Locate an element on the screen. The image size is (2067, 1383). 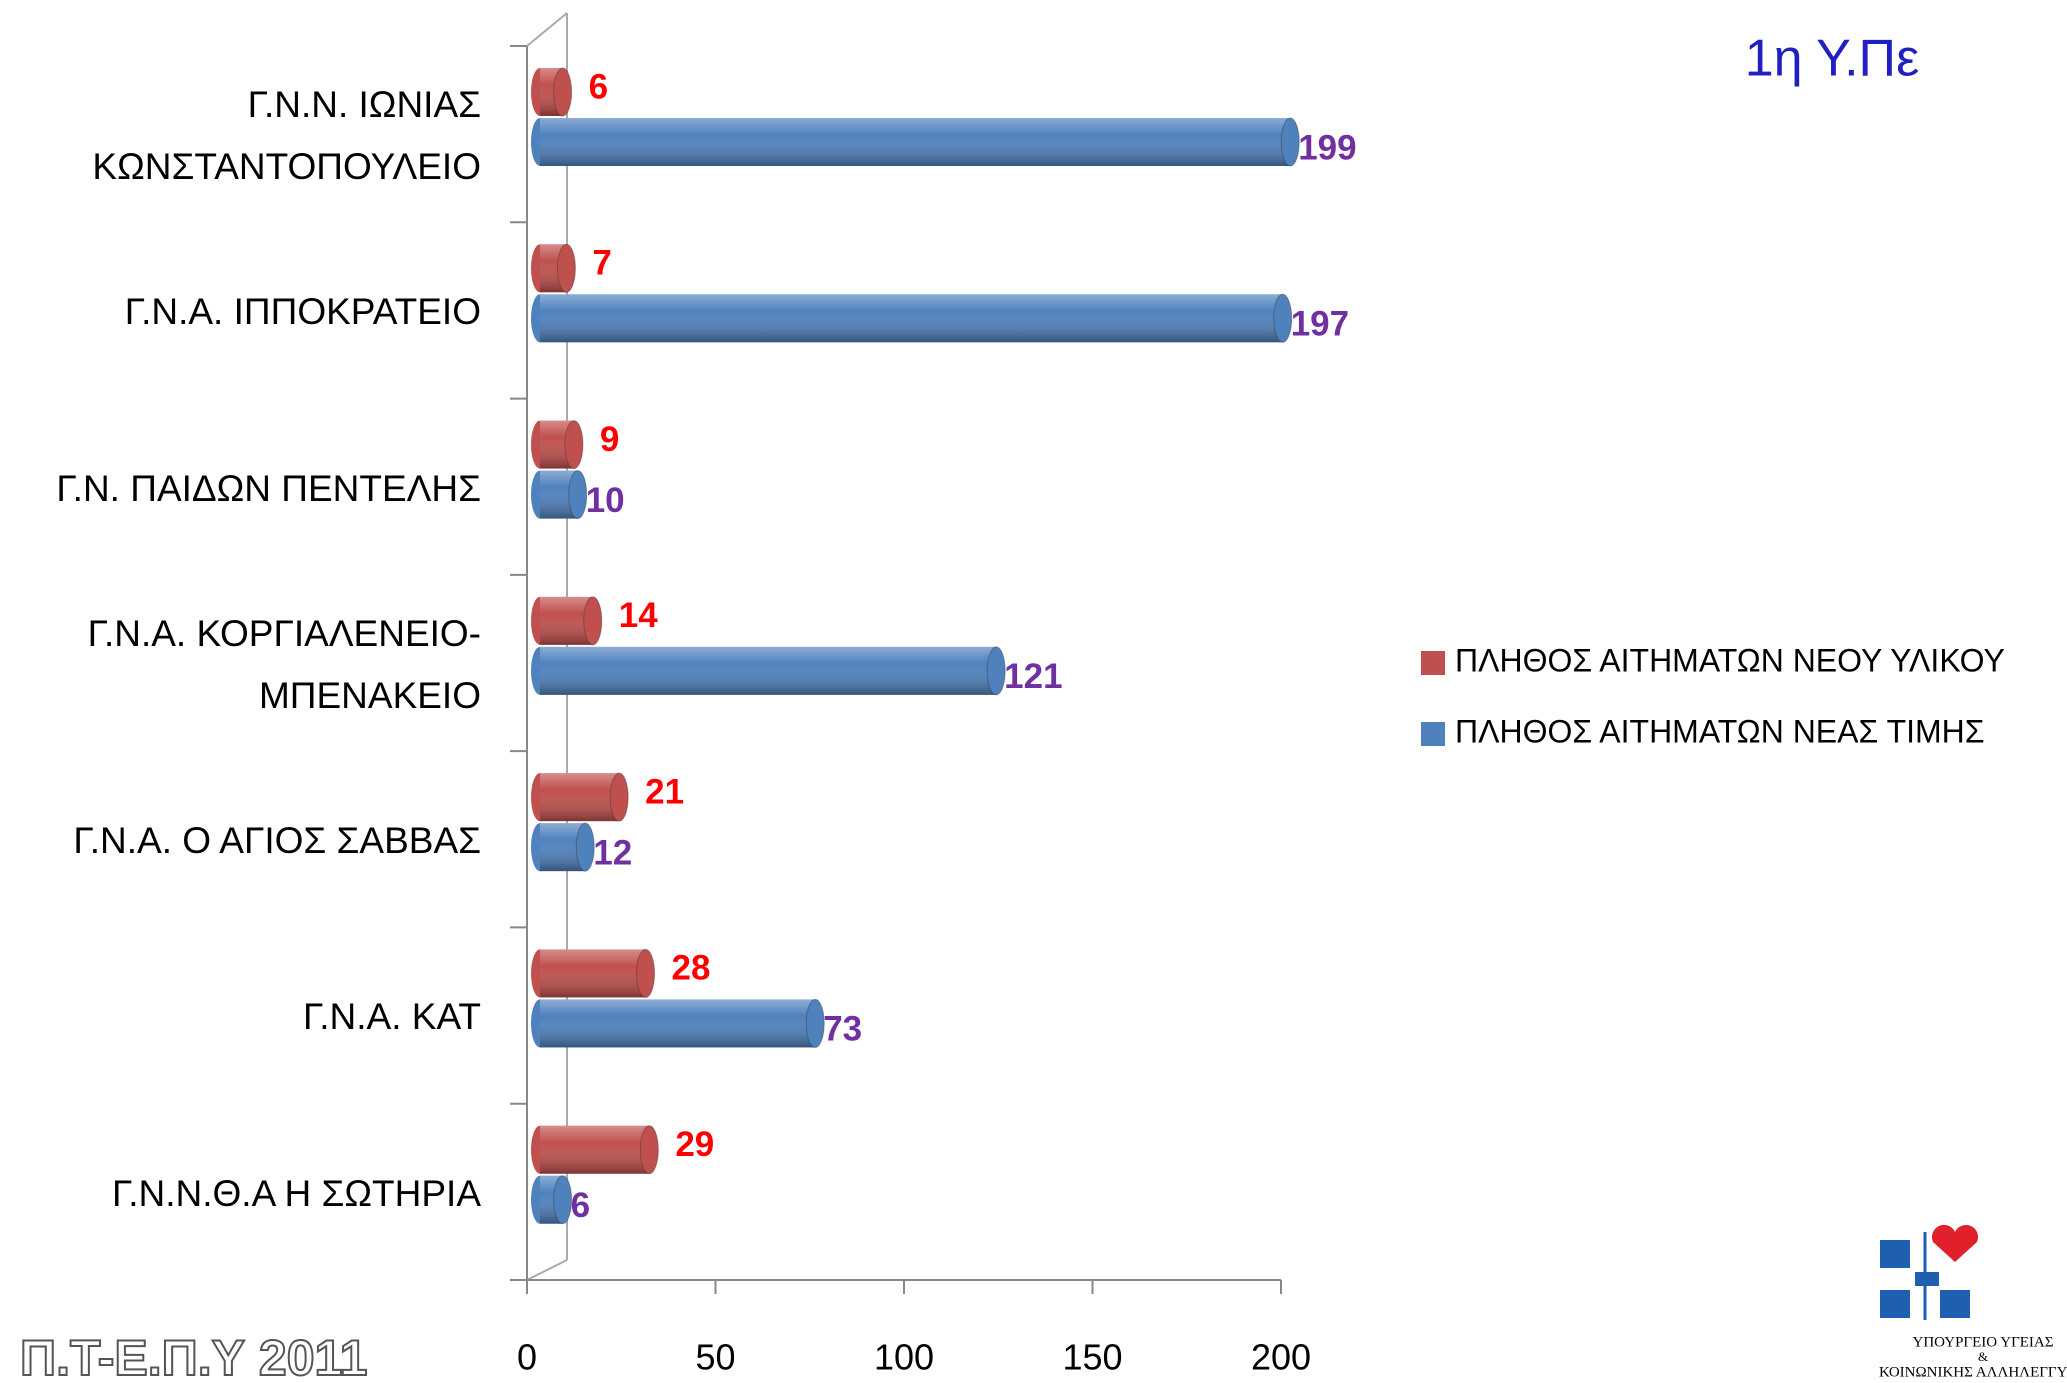
logo-text: ΥΠΟΥΡΓΕΙΟ ΥΓΕΙΑΣ is located at coordinates (1982, 1342).